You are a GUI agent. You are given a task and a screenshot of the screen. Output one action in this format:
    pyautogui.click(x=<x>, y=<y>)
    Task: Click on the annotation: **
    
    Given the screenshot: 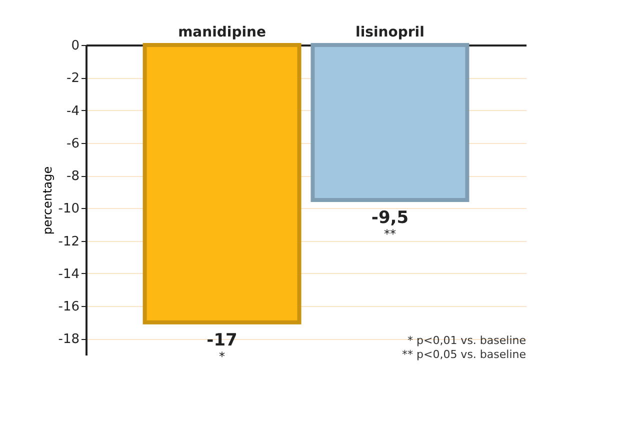 What is the action you would take?
    pyautogui.click(x=390, y=234)
    